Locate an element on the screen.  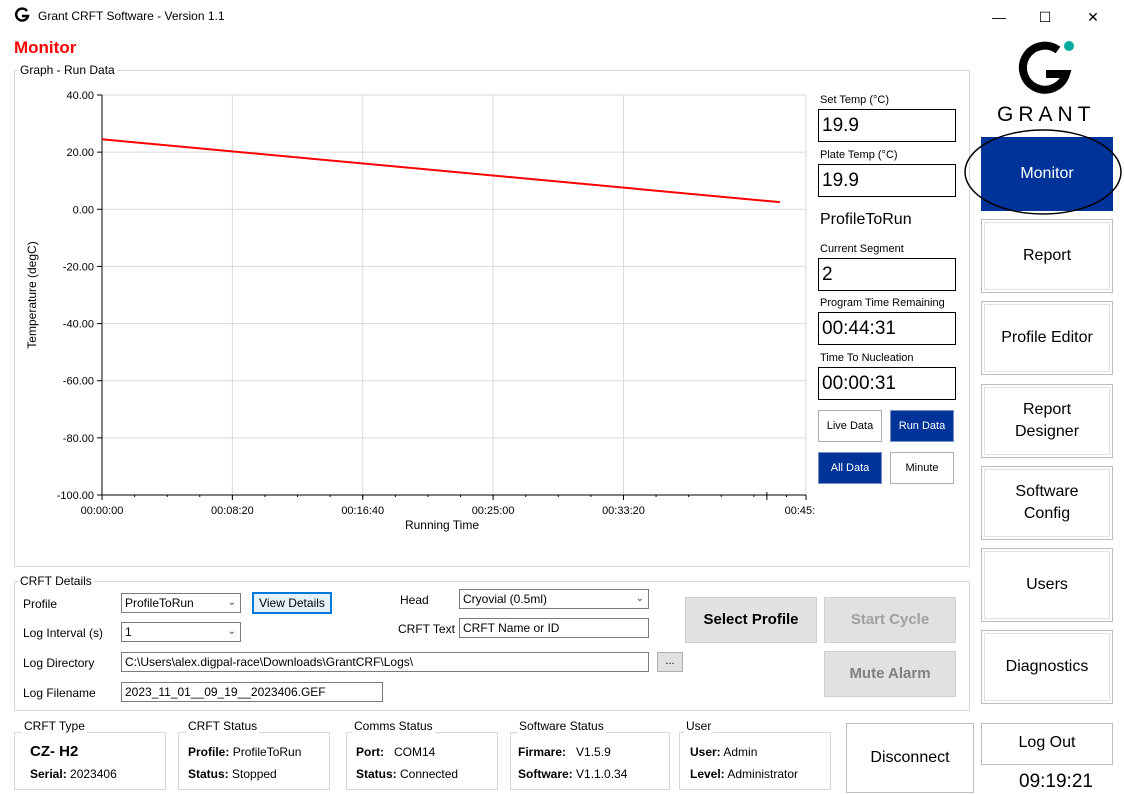
comms-status-group is located at coordinates (422, 761).